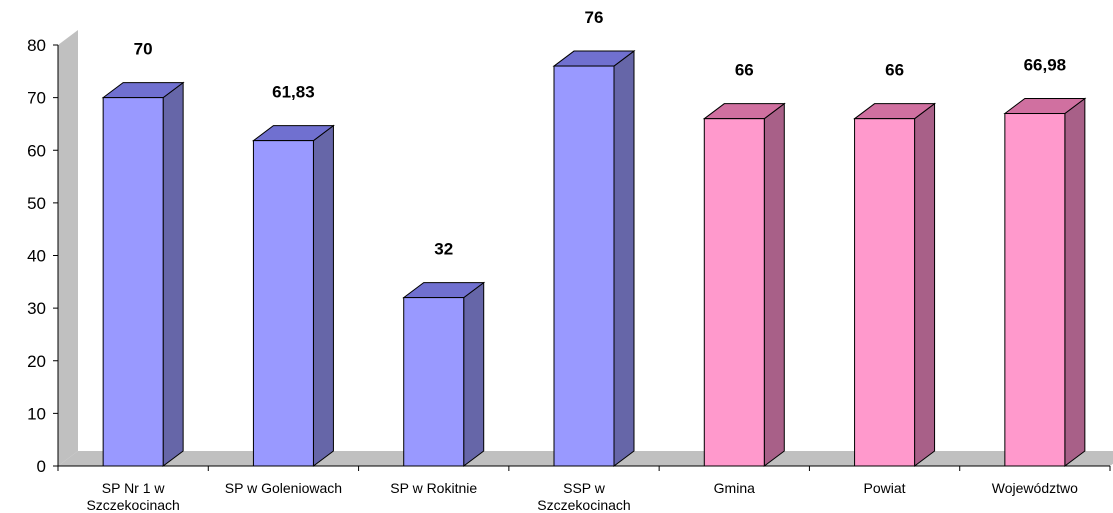 This screenshot has height=513, width=1113. Describe the element at coordinates (36, 361) in the screenshot. I see `y-tick-label: 20` at that location.